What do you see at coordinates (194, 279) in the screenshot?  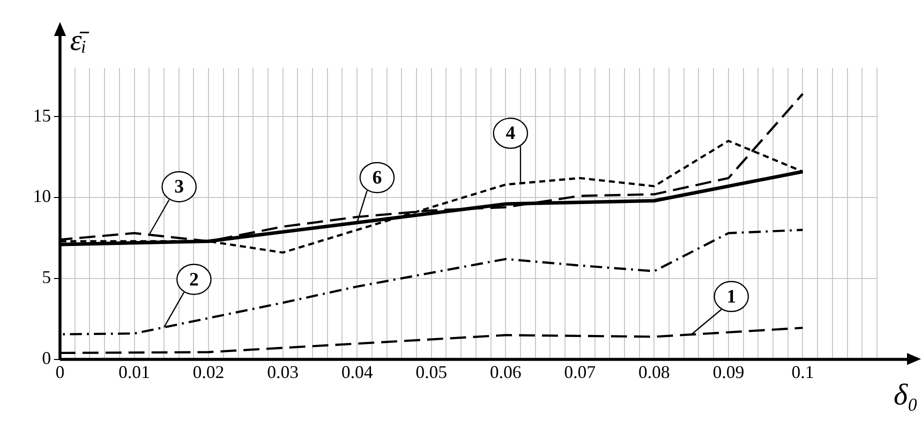 I see `series-label: 2` at bounding box center [194, 279].